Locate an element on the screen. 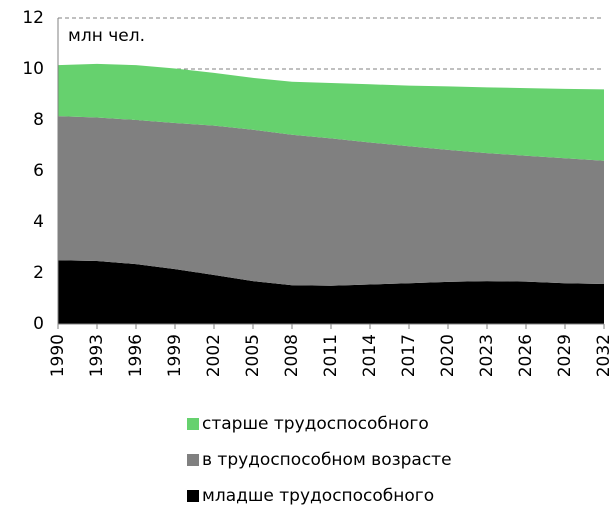  y-tick-label: 6 is located at coordinates (38, 171).